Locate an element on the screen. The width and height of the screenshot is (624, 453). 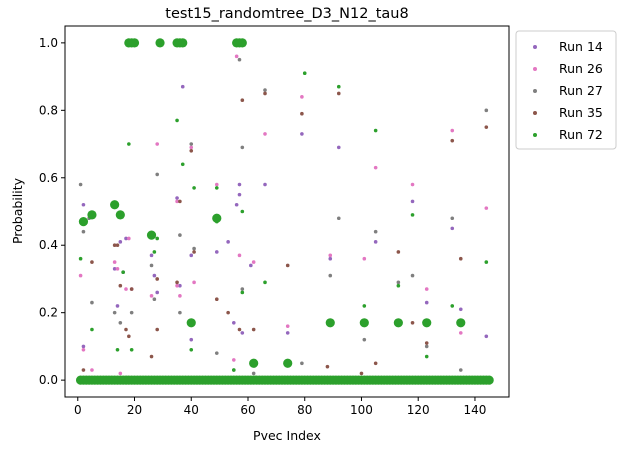
chart-title: test15_randomtree_D3_N12_tau8 is located at coordinates (286, 14).